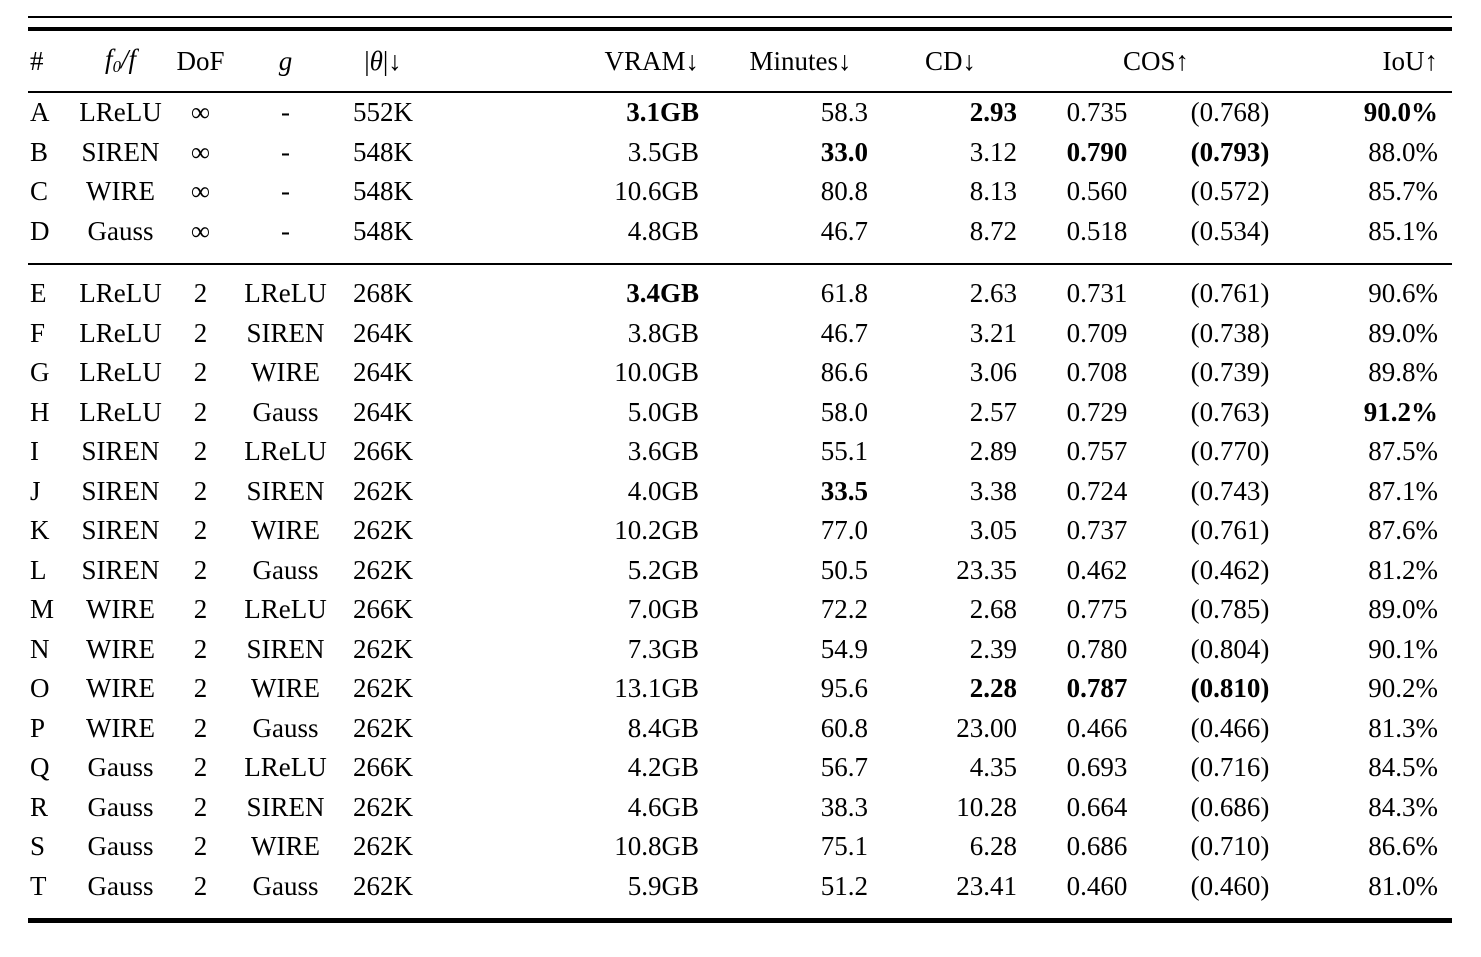  I want to click on cell-cd: 4.35, so click(993, 767).